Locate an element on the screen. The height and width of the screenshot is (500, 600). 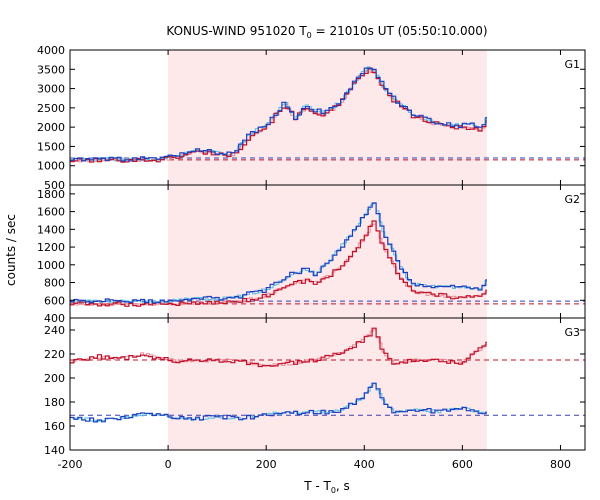
y-tick-label: 1800 is located at coordinates (51, 194).